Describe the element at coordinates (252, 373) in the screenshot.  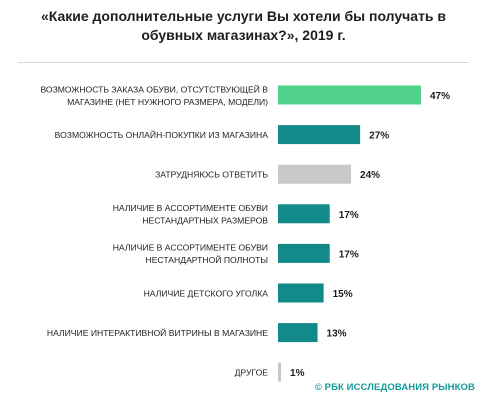
I see `category-label-8: ДРУГОЕ` at that location.